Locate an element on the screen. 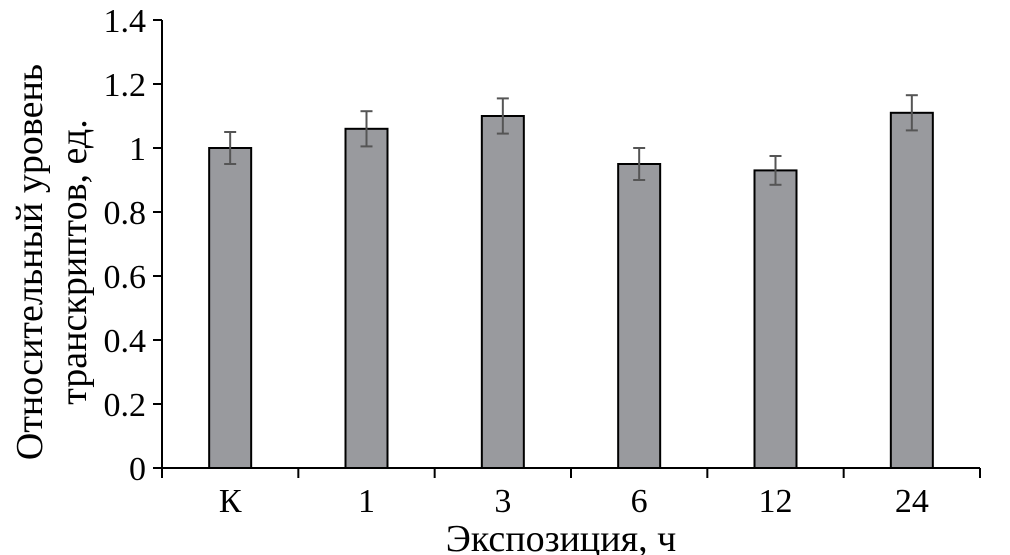 This screenshot has width=1010, height=555. x-tick-label: 6 is located at coordinates (639, 501).